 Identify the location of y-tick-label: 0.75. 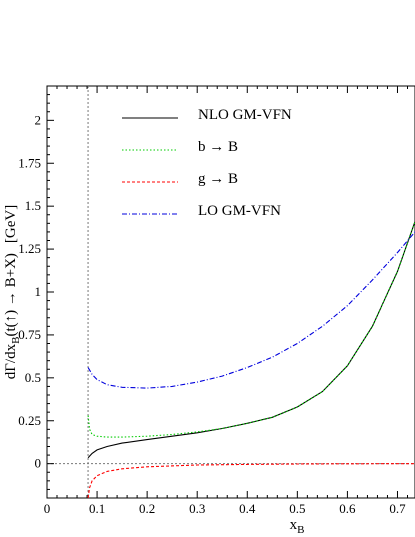
(29, 334).